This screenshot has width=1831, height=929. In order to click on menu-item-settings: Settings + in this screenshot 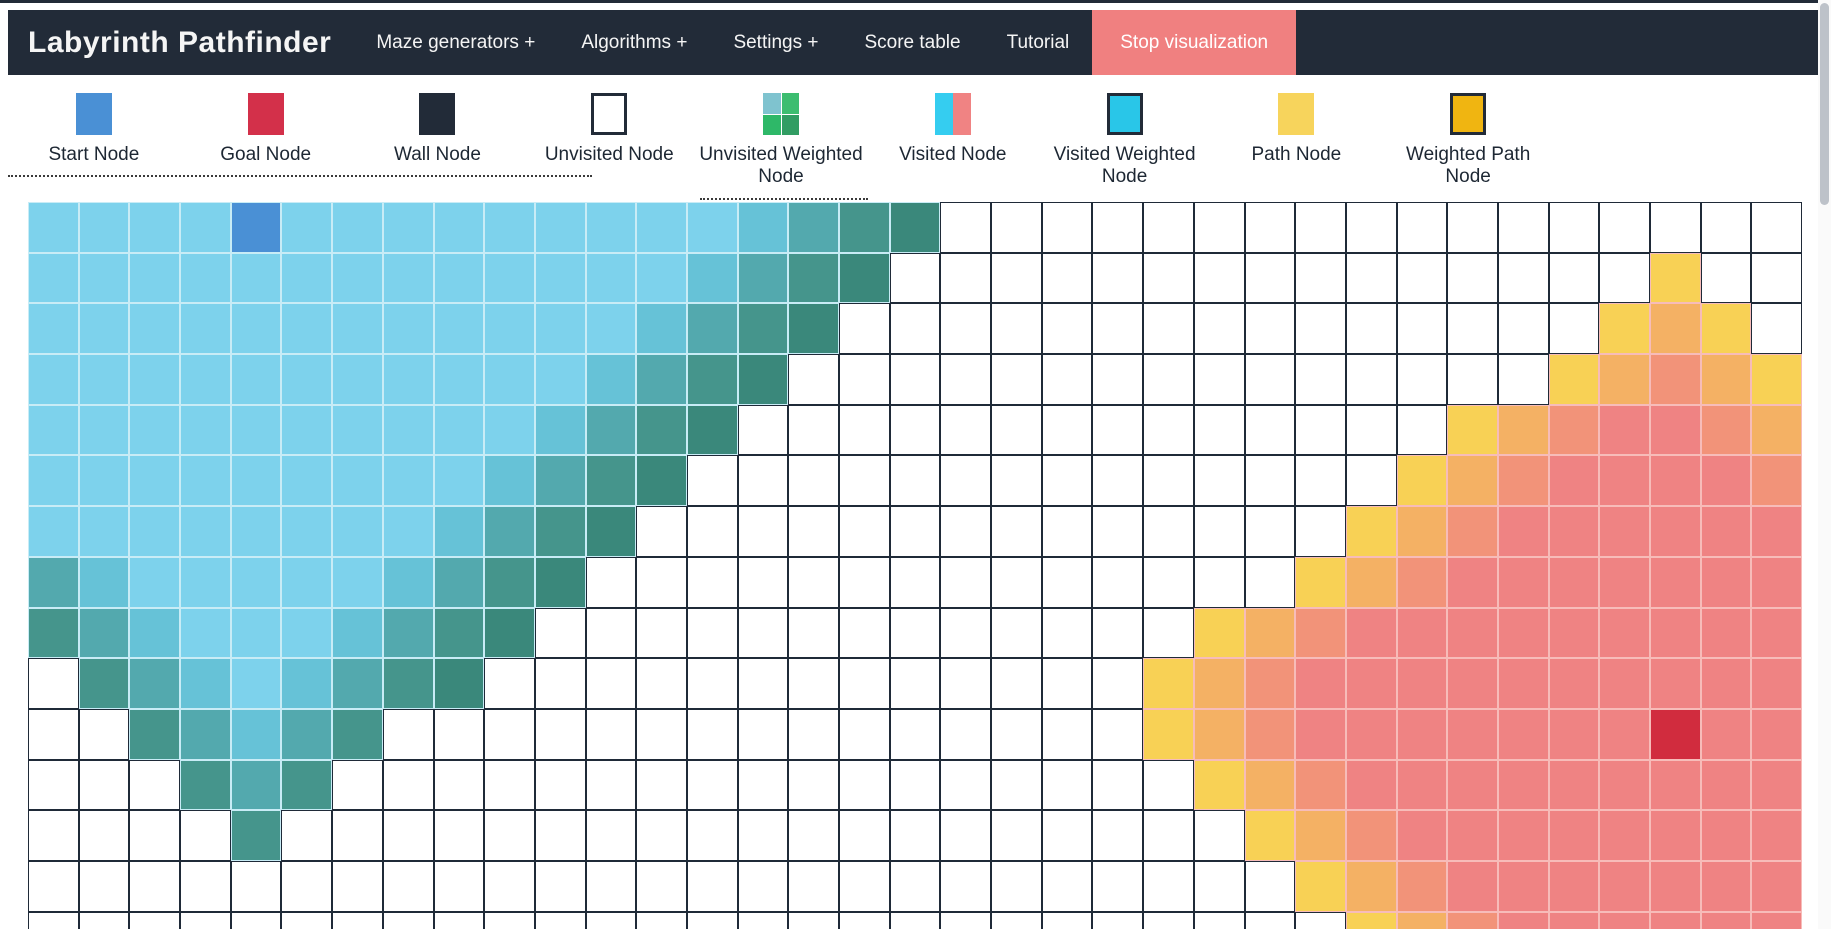, I will do `click(776, 42)`.